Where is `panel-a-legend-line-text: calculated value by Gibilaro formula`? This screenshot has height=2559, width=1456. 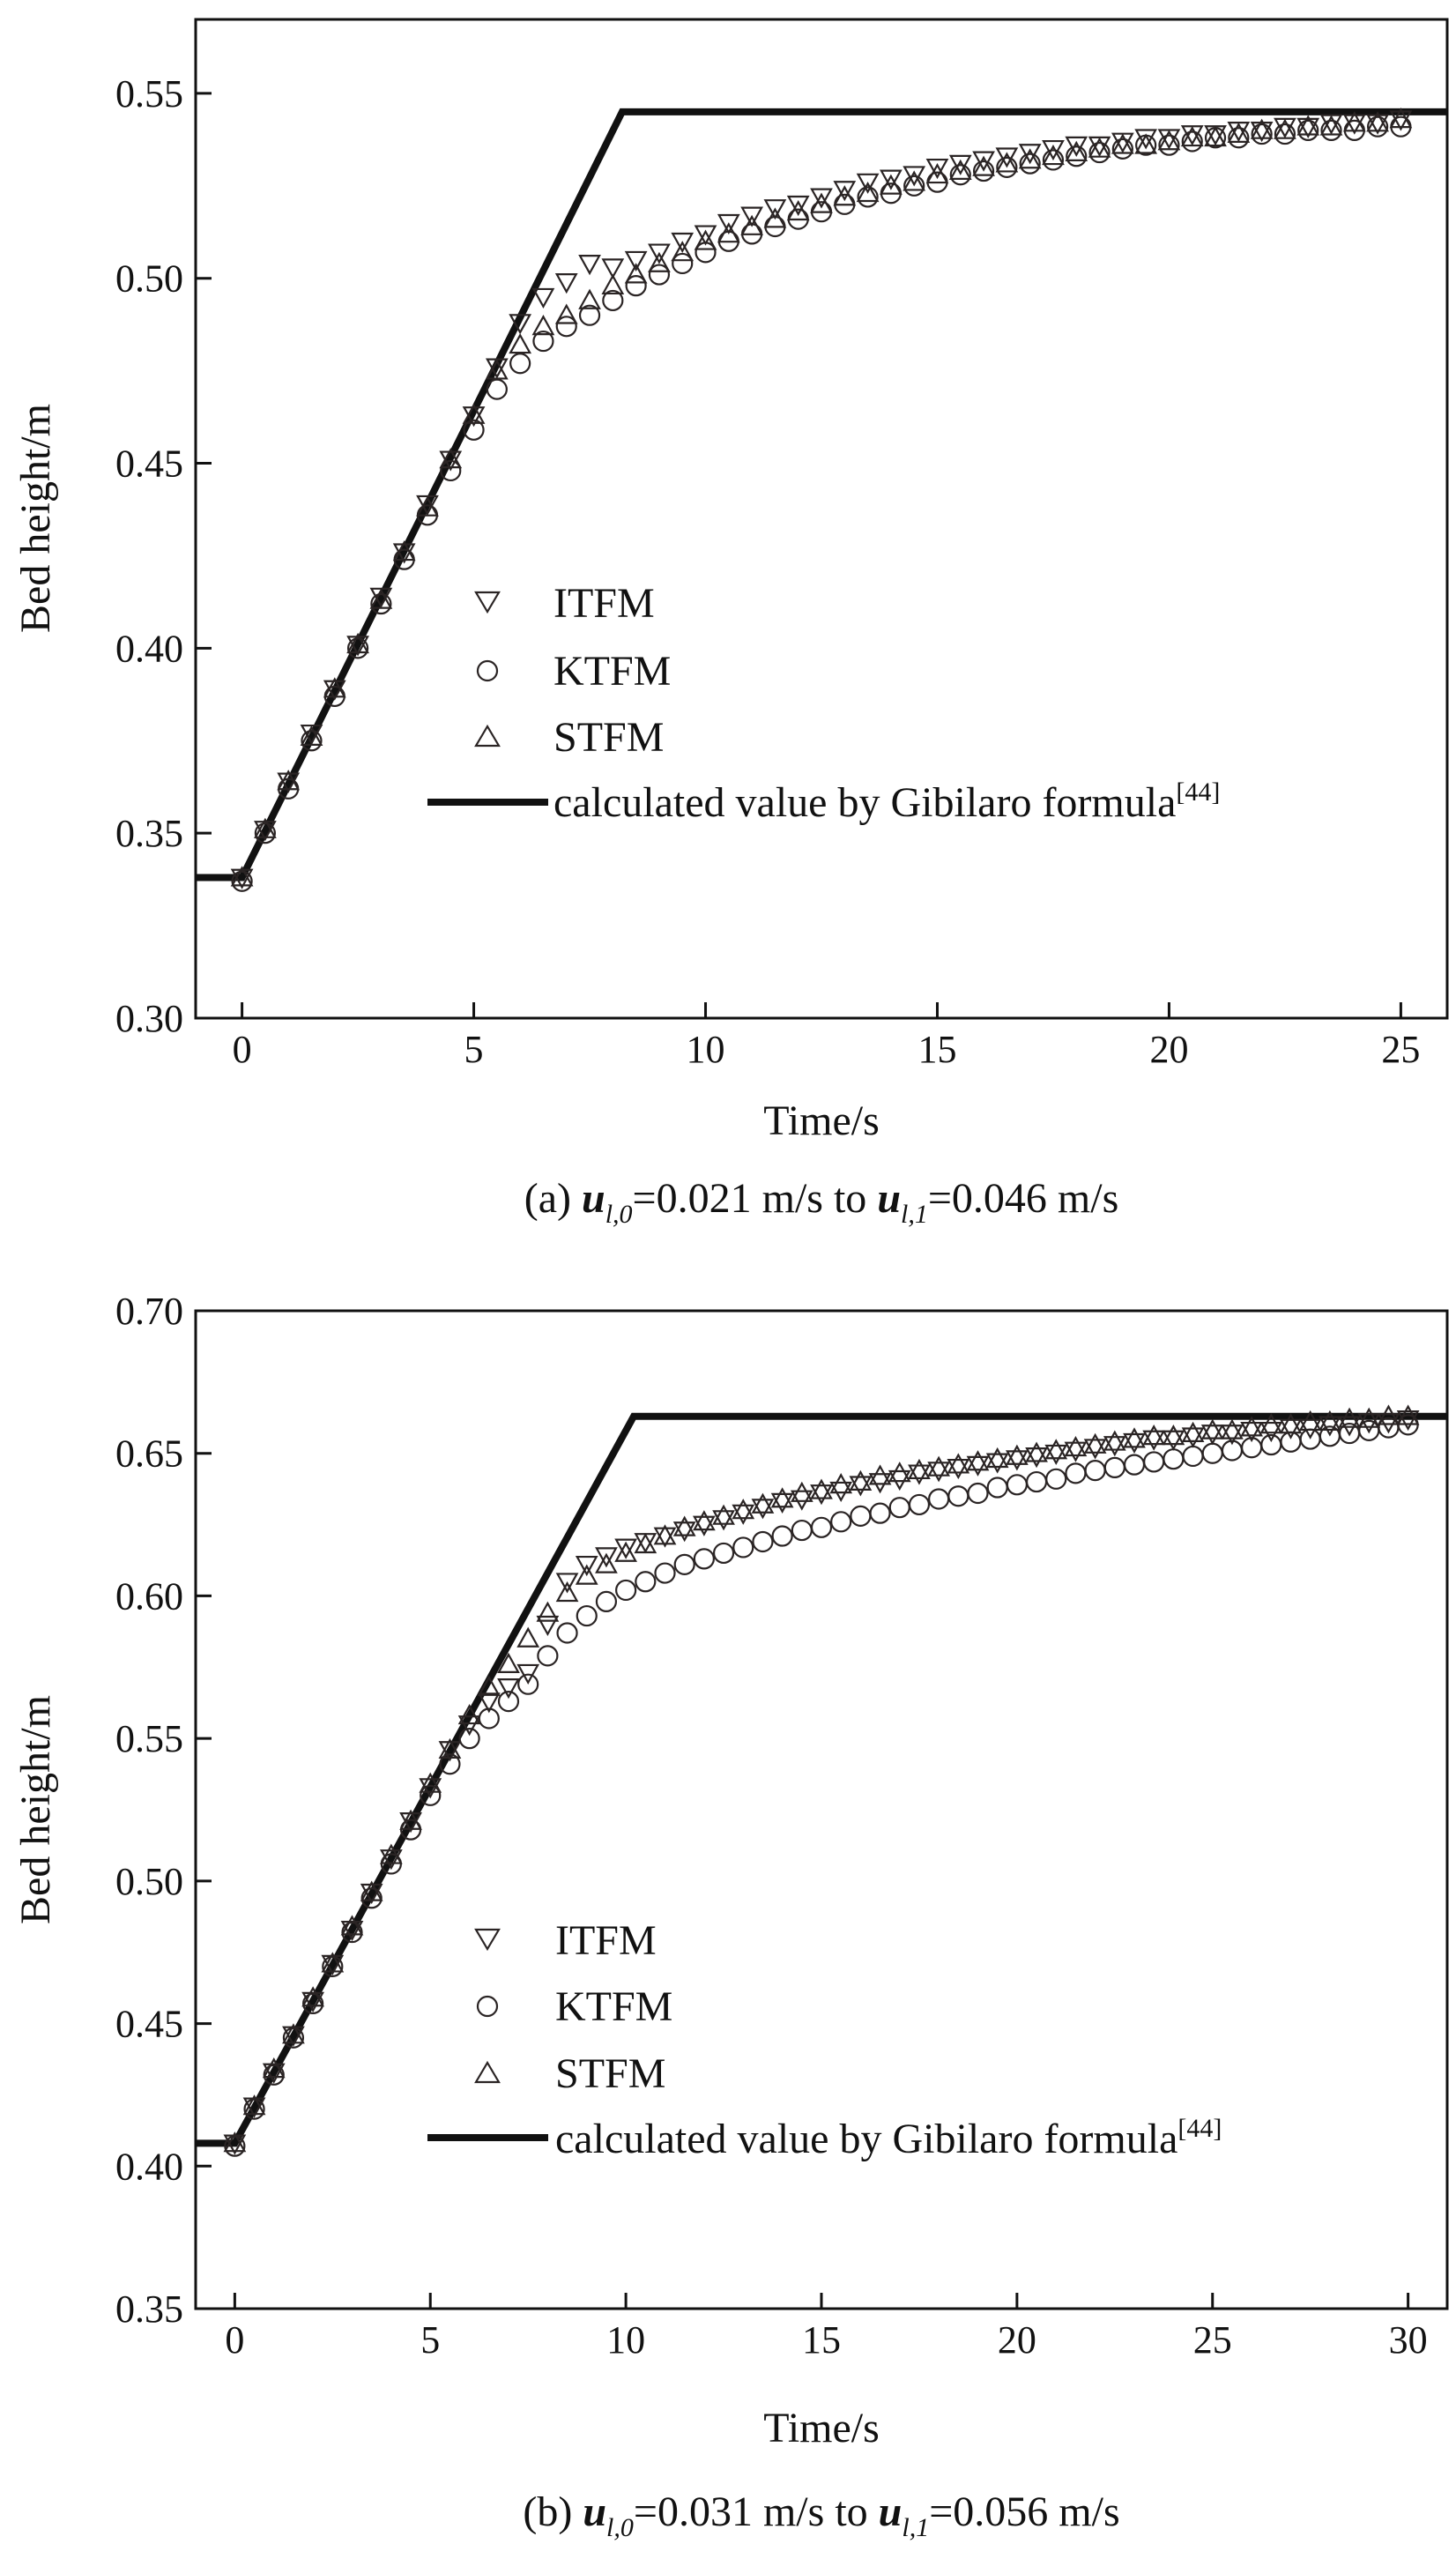
panel-a-legend-line-text: calculated value by Gibilaro formula is located at coordinates (864, 802).